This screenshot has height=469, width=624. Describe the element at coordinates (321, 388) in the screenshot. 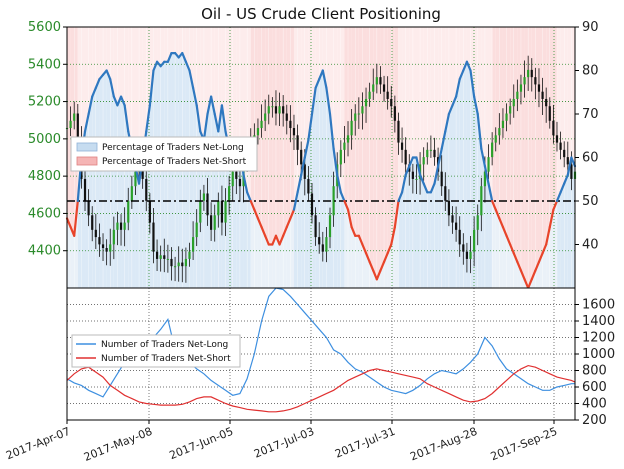

I see `net-short-count-line` at that location.